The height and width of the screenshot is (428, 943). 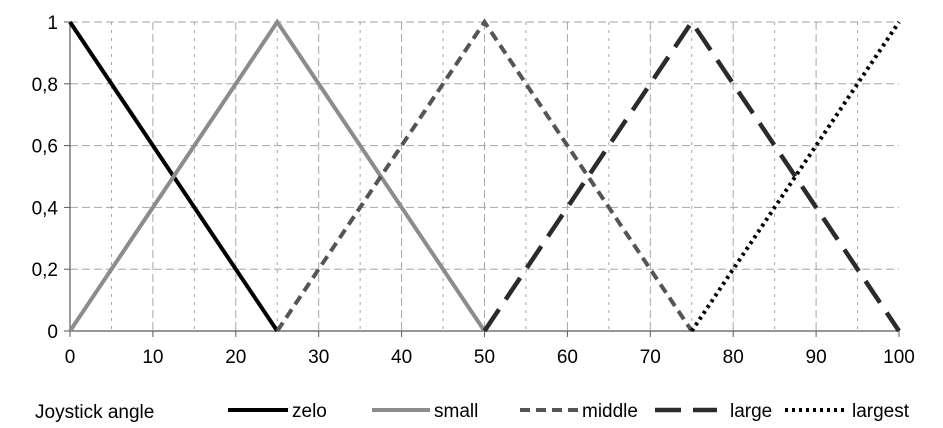 I want to click on y-tick-label: 1, so click(x=52, y=23).